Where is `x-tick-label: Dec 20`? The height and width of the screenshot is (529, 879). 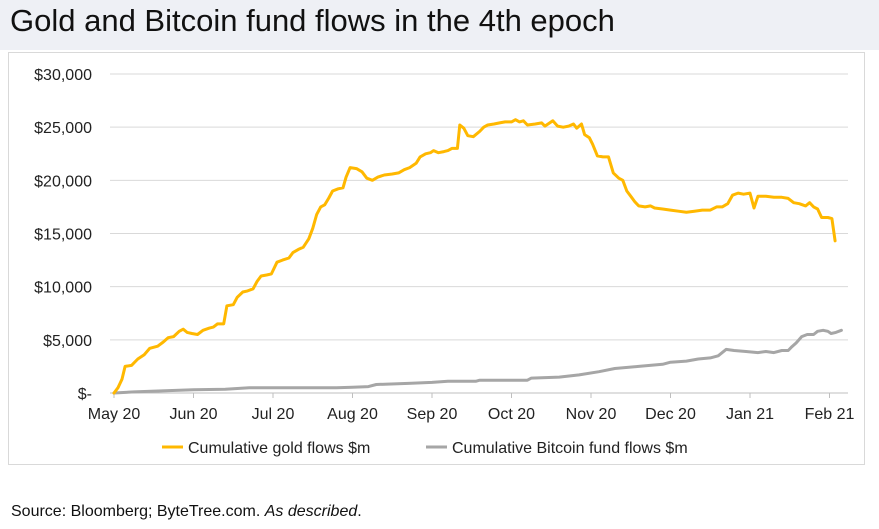 x-tick-label: Dec 20 is located at coordinates (670, 414).